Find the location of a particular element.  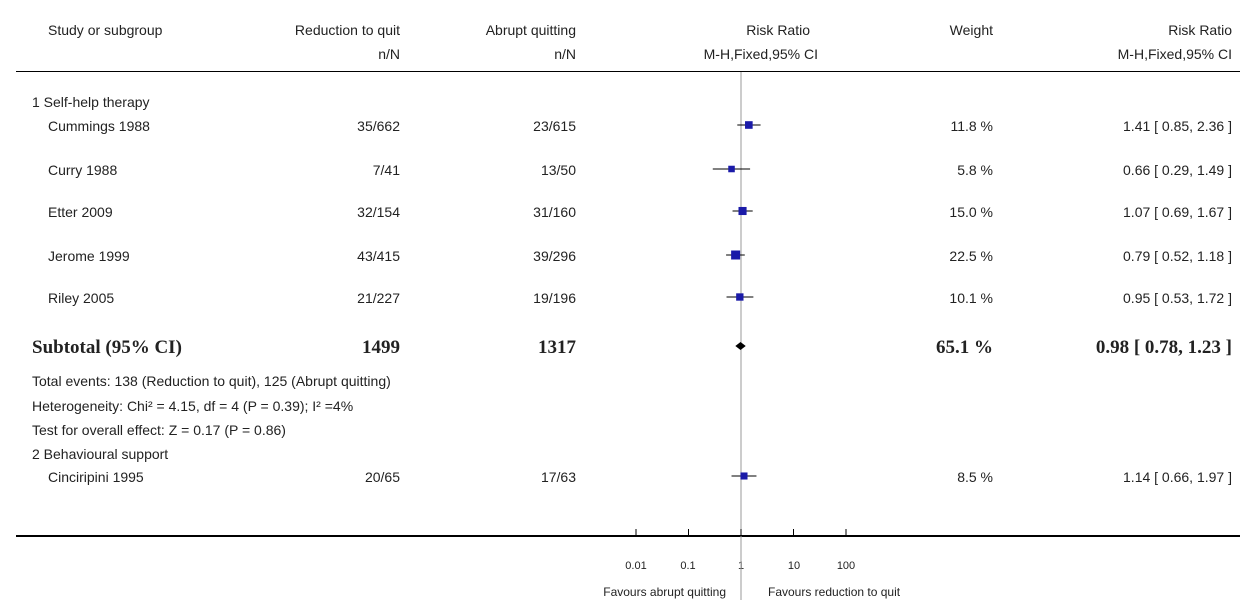

study-ci-text: 0.95 [ 0.53, 1.72 ] is located at coordinates (1177, 298).